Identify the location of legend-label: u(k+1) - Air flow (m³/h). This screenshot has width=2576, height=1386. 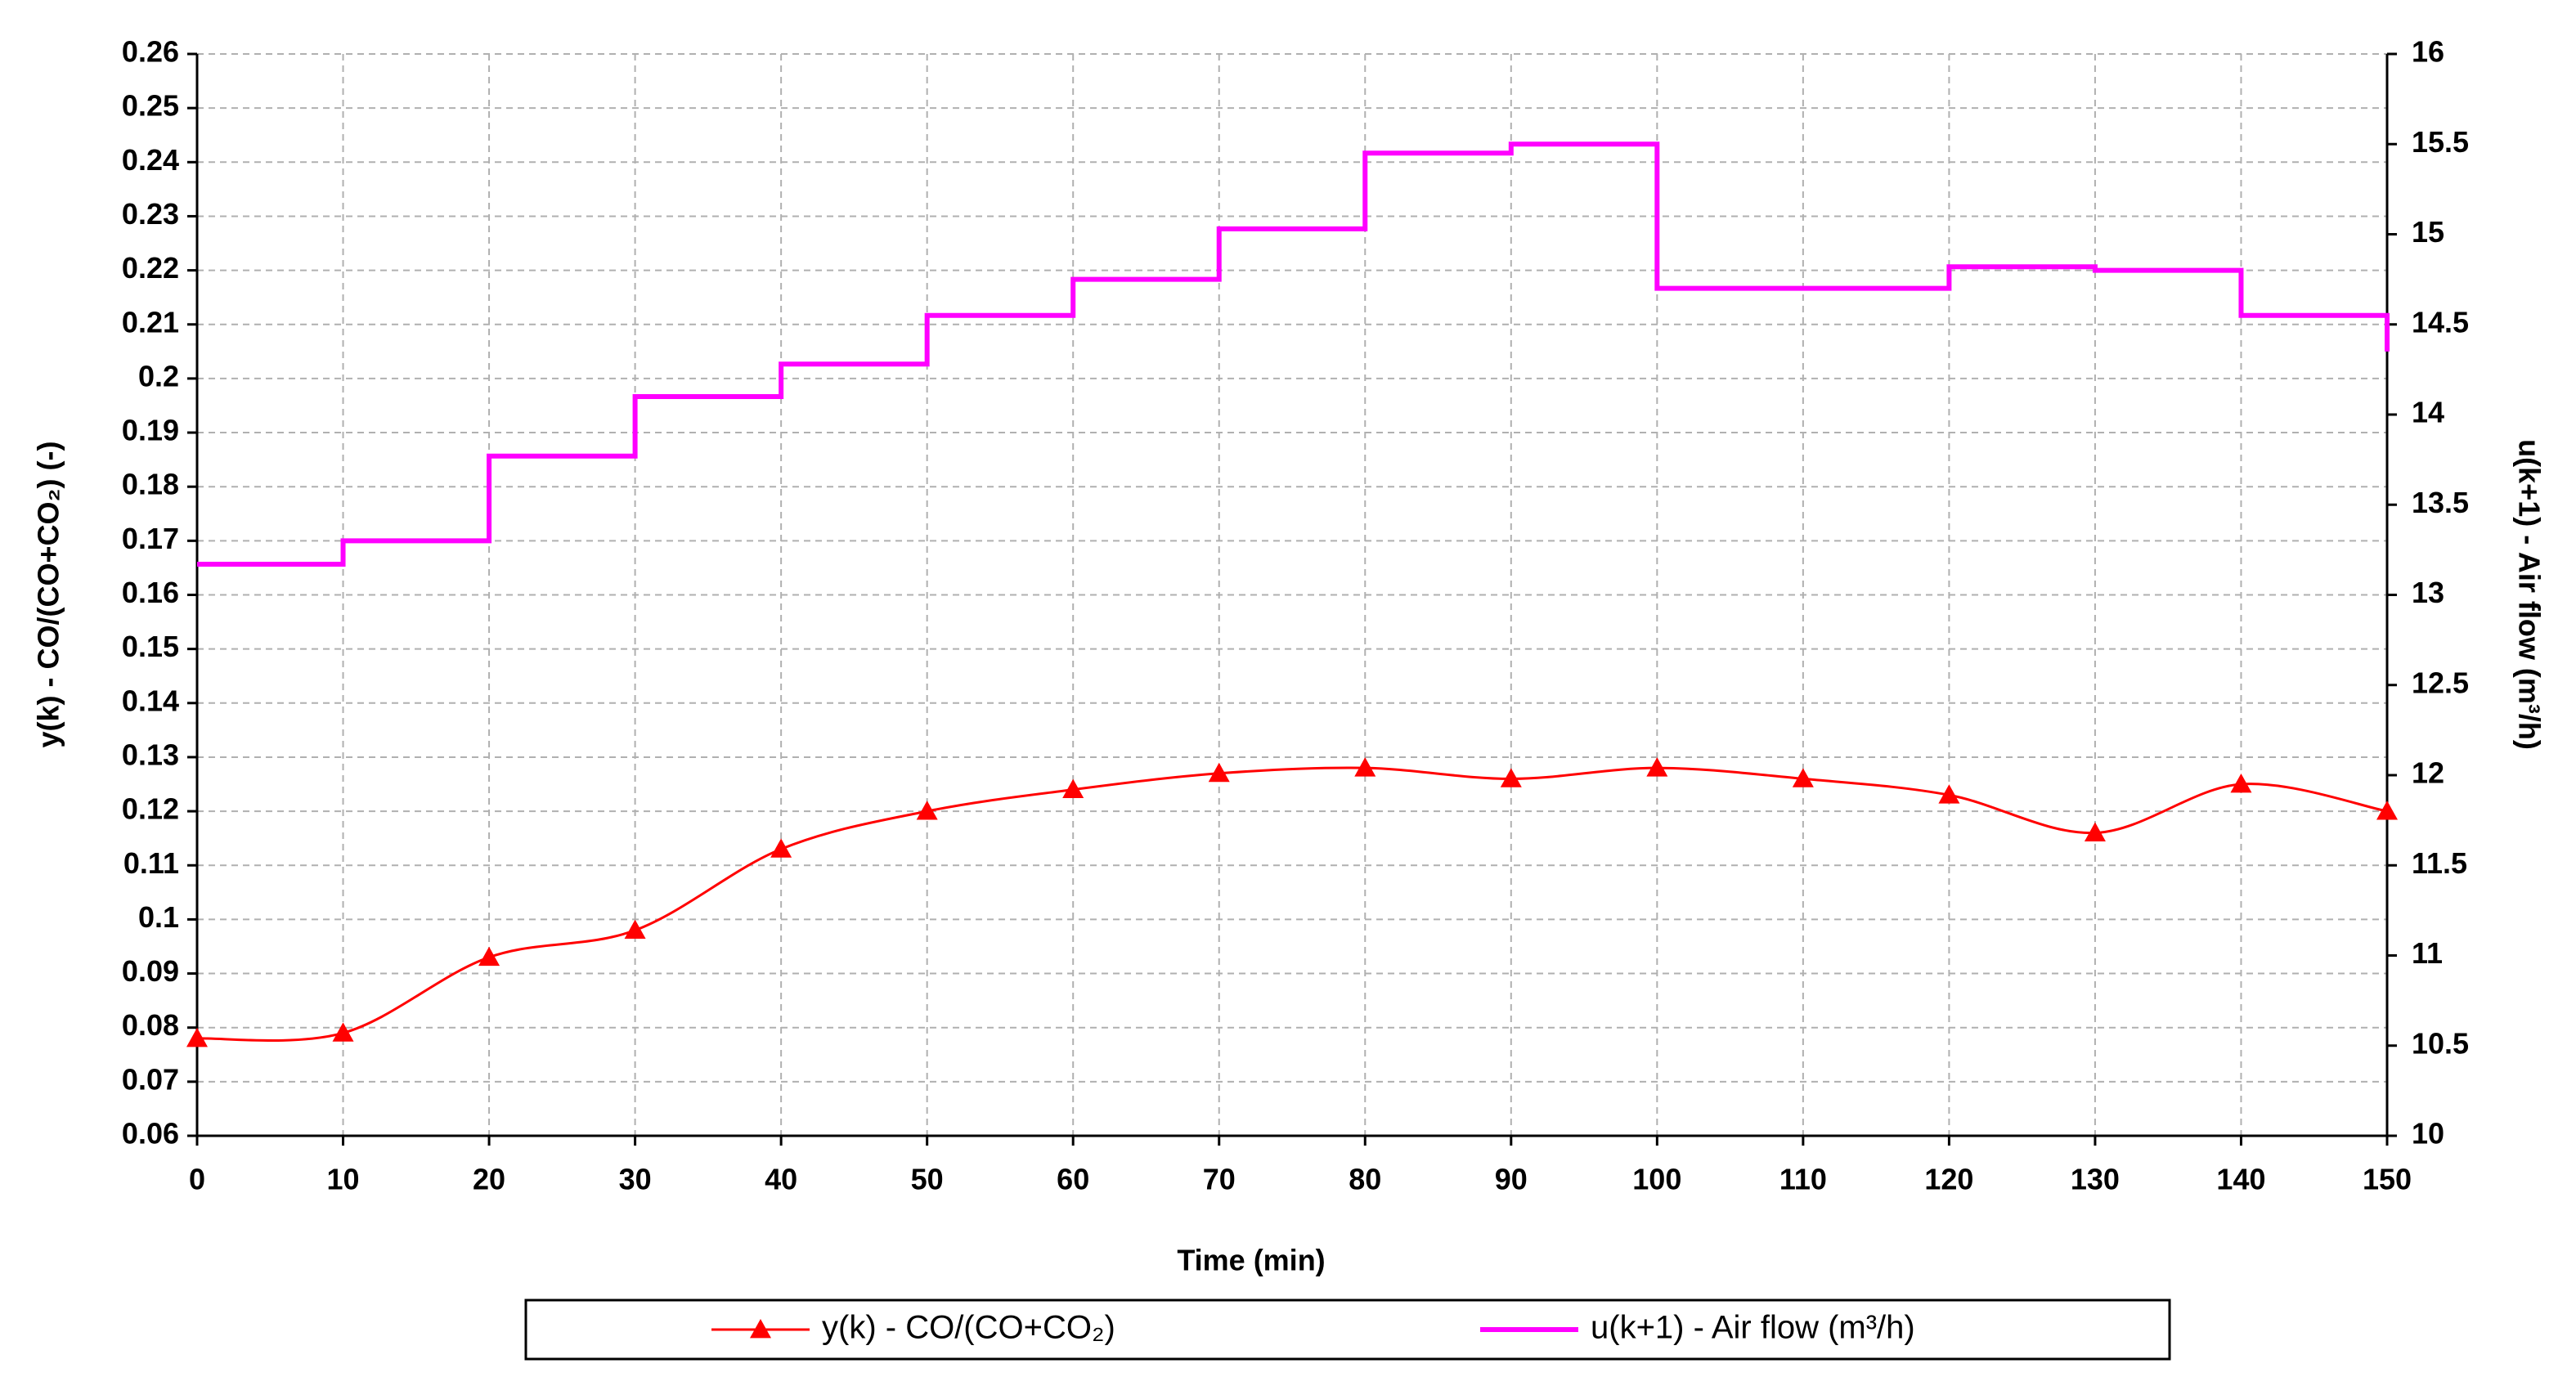
(1753, 1328).